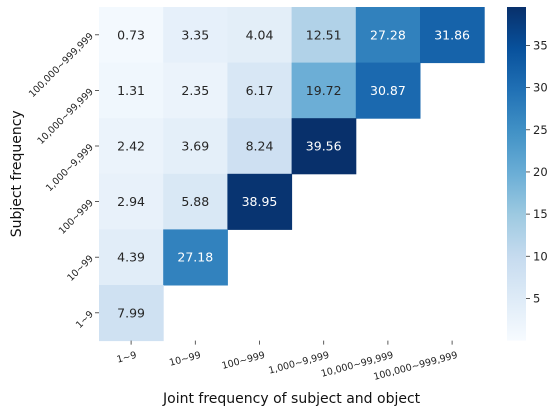 The width and height of the screenshot is (547, 412). What do you see at coordinates (65, 117) in the screenshot?
I see `y-tick-label: 10,000~99,999` at bounding box center [65, 117].